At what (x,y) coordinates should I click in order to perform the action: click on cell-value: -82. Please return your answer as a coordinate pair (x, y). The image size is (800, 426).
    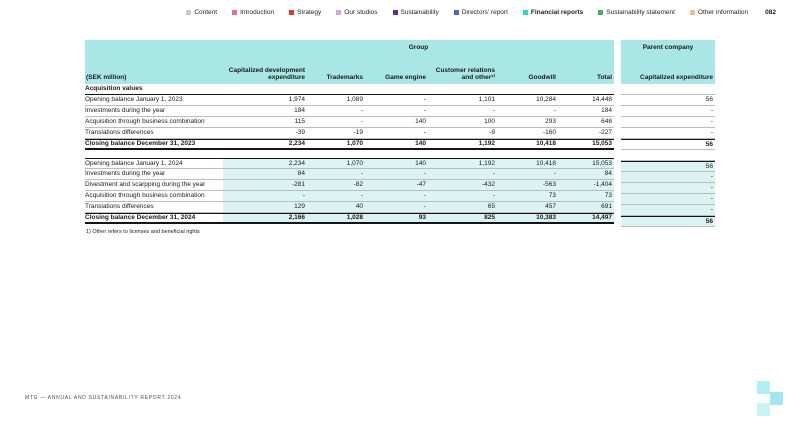
    Looking at the image, I should click on (336, 185).